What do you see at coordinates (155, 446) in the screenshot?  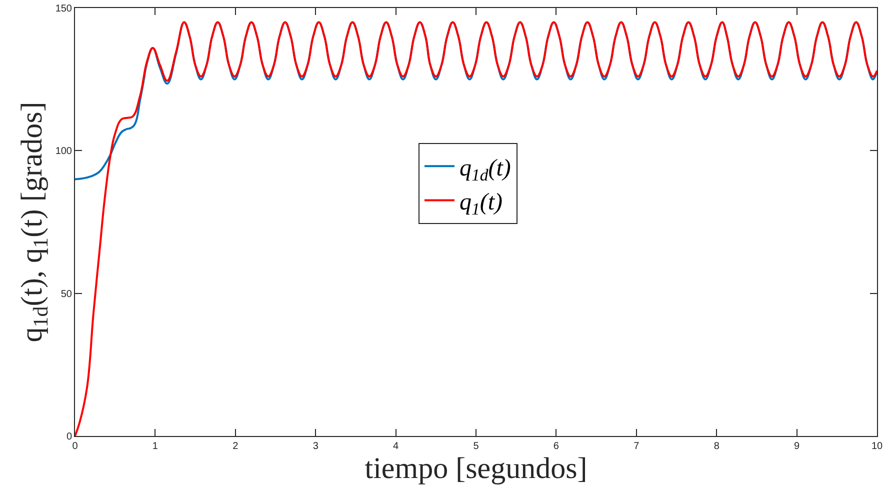 I see `x-tick-label: 1` at bounding box center [155, 446].